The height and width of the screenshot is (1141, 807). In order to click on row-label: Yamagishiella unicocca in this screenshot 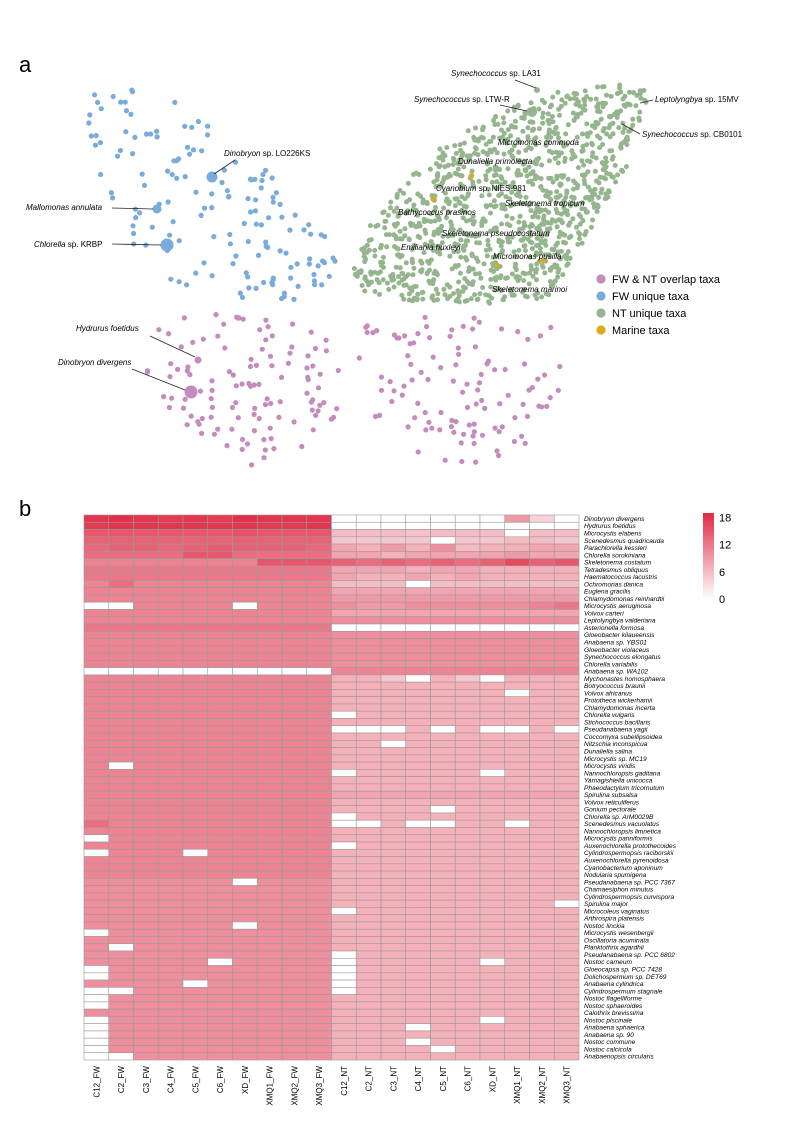, I will do `click(618, 781)`.